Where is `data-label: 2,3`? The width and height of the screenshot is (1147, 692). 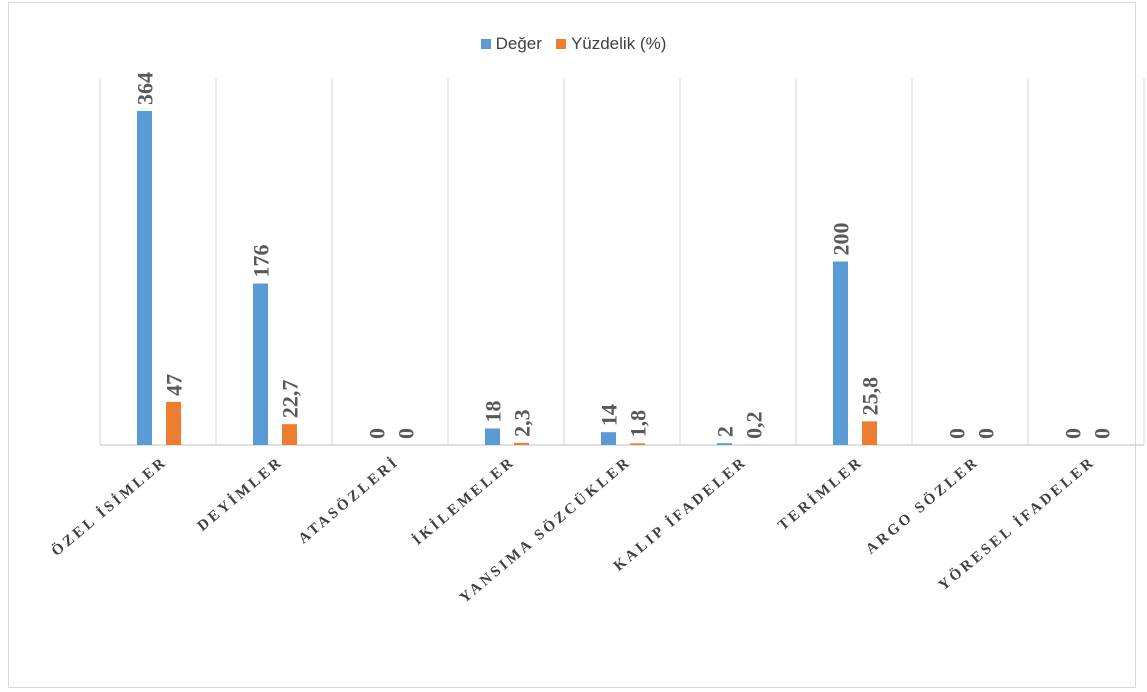 data-label: 2,3 is located at coordinates (522, 423).